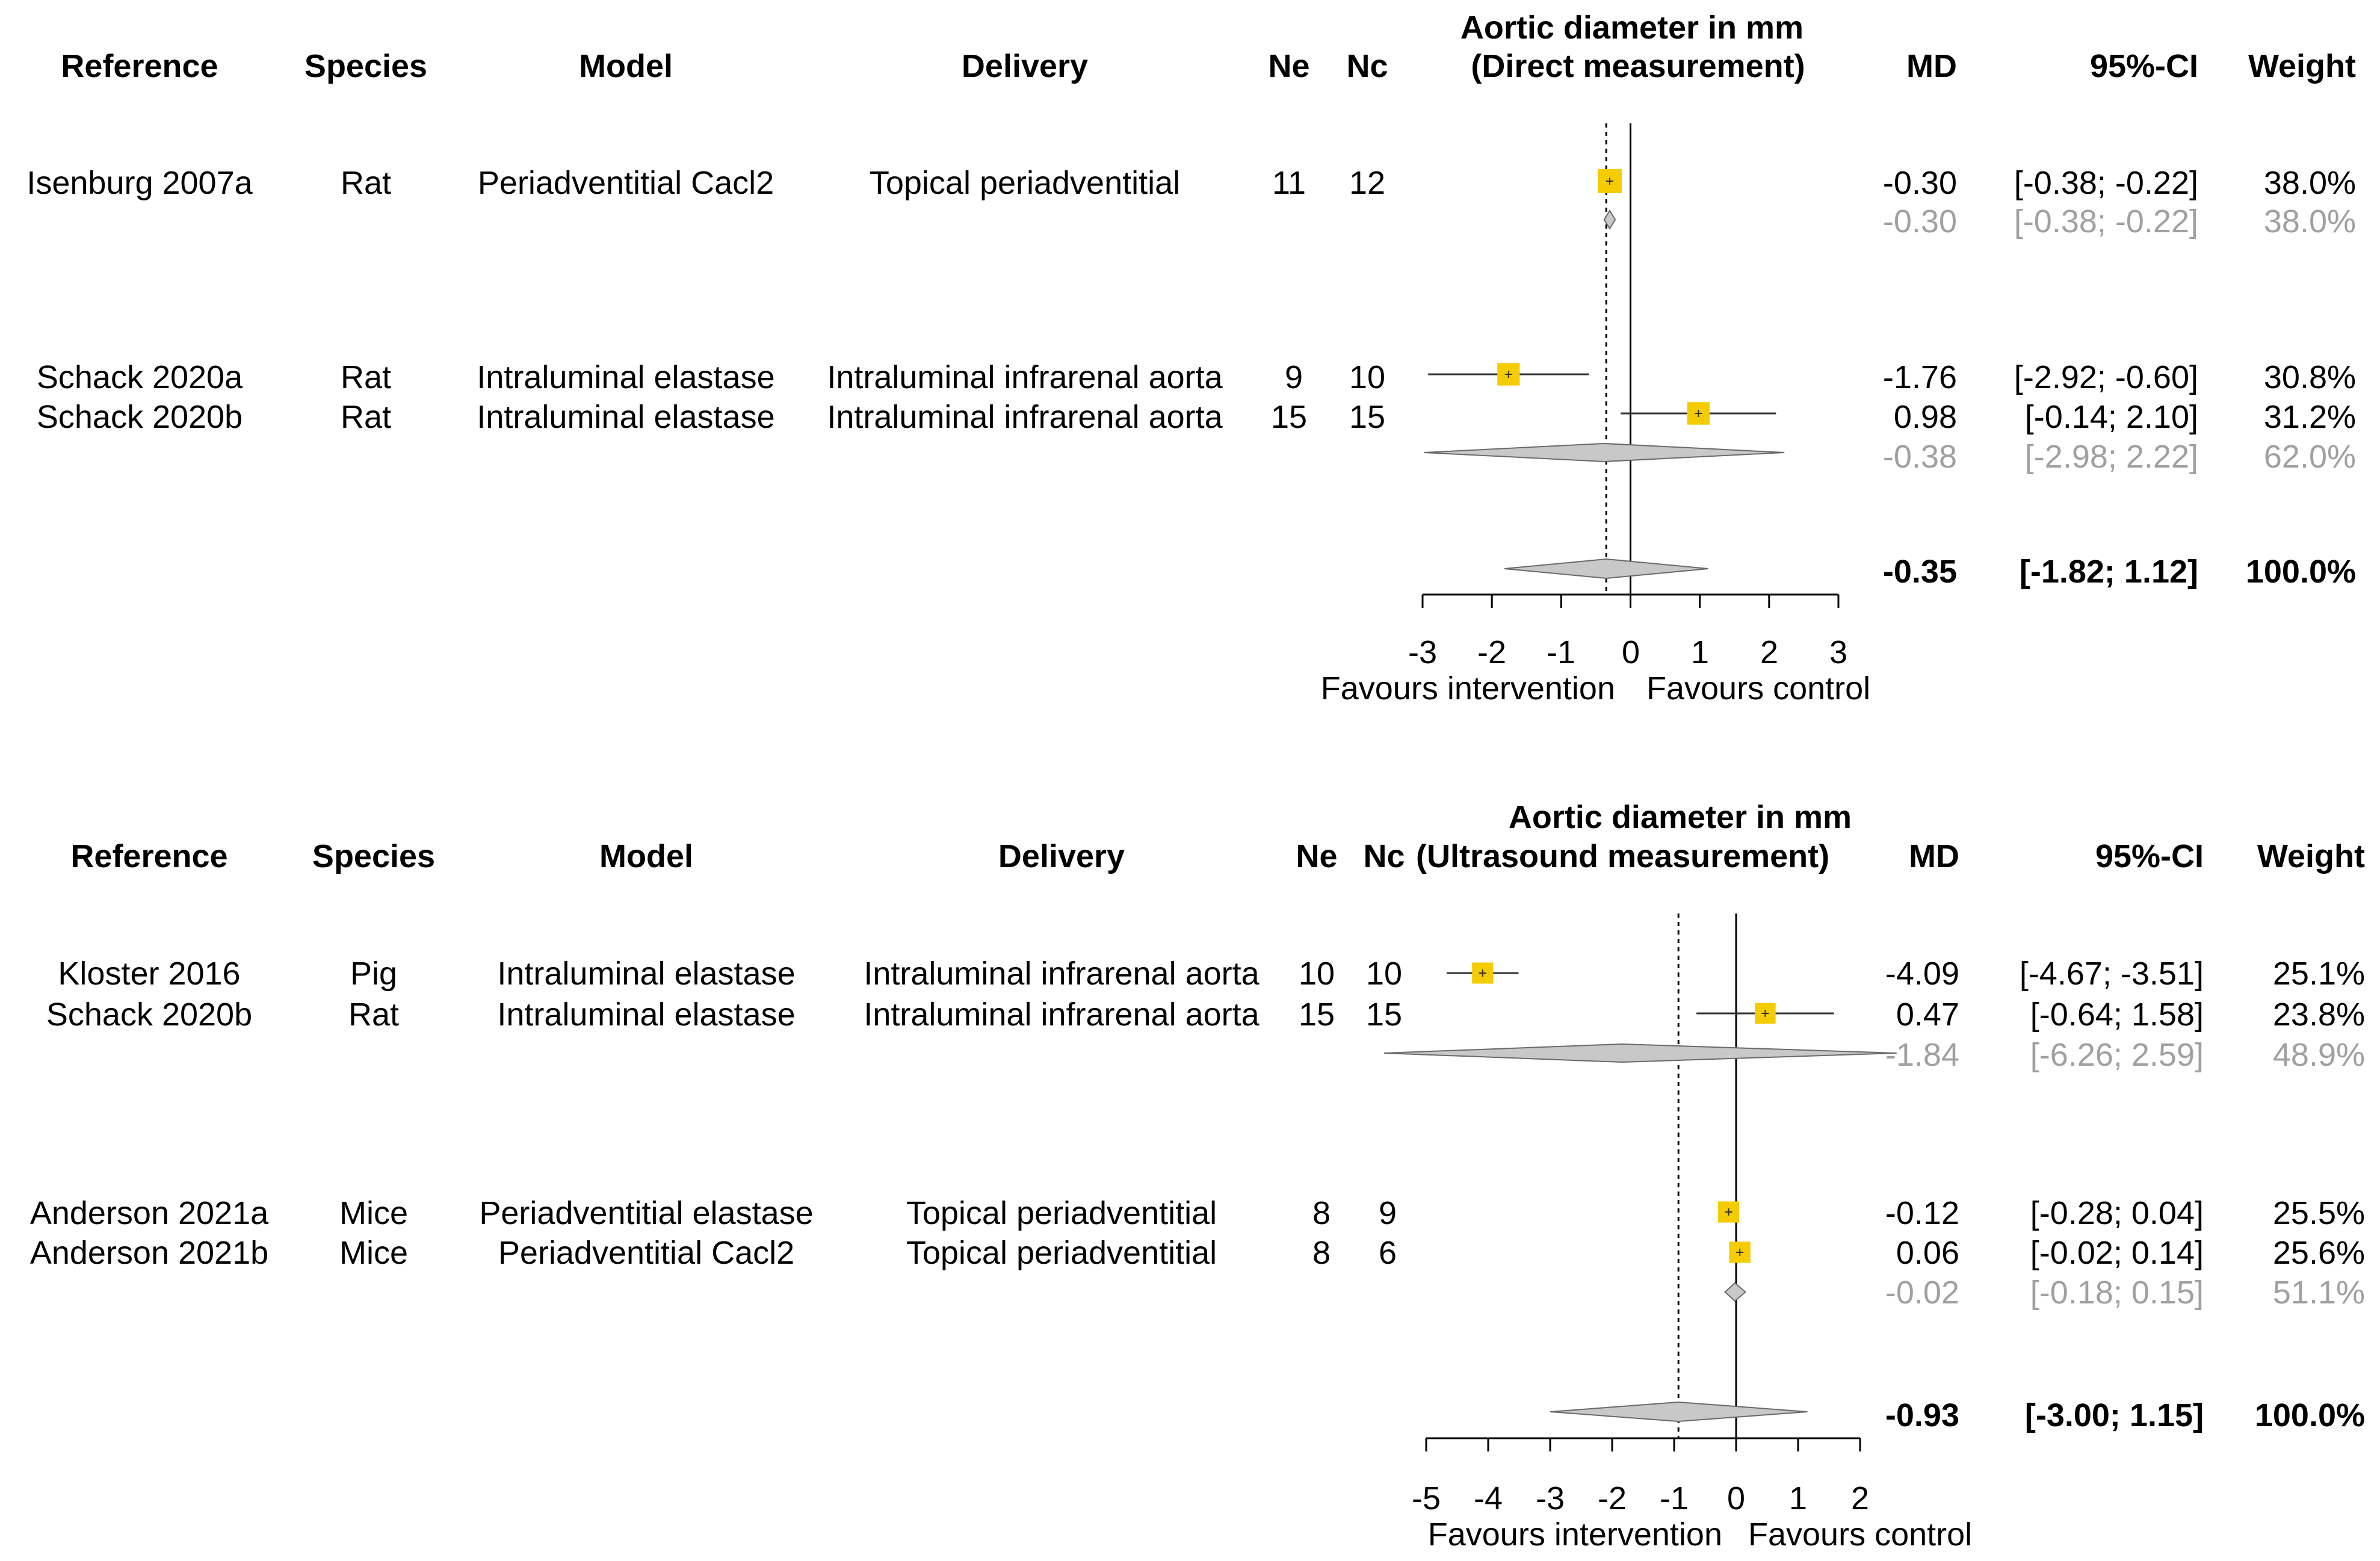 Image resolution: width=2380 pixels, height=1561 pixels. I want to click on study-ci: [-4.67; -3.51], so click(2112, 974).